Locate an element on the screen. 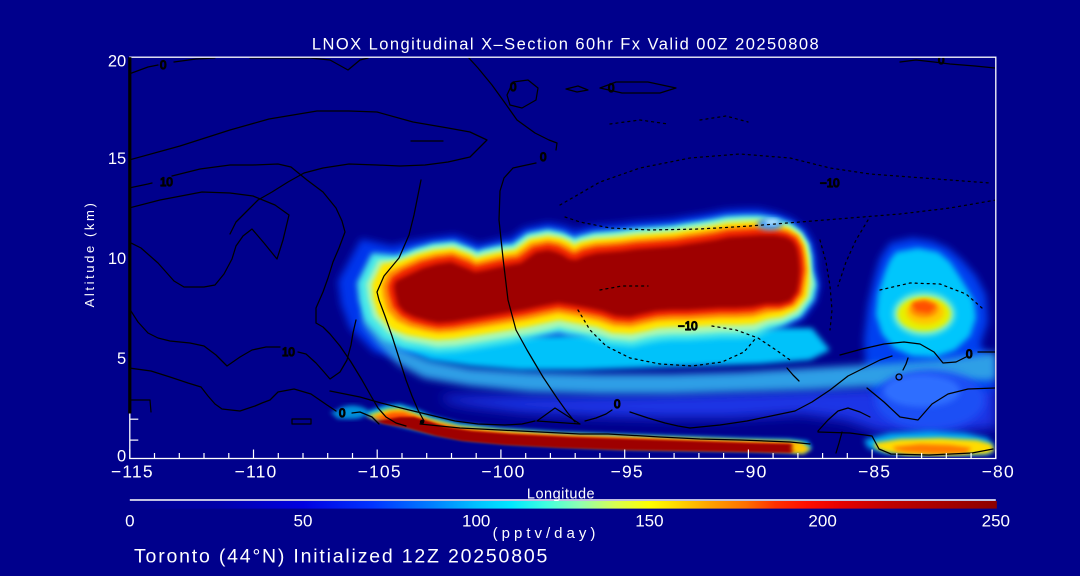 This screenshot has width=1080, height=576. svg-text: (pptv/day) is located at coordinates (546, 533).